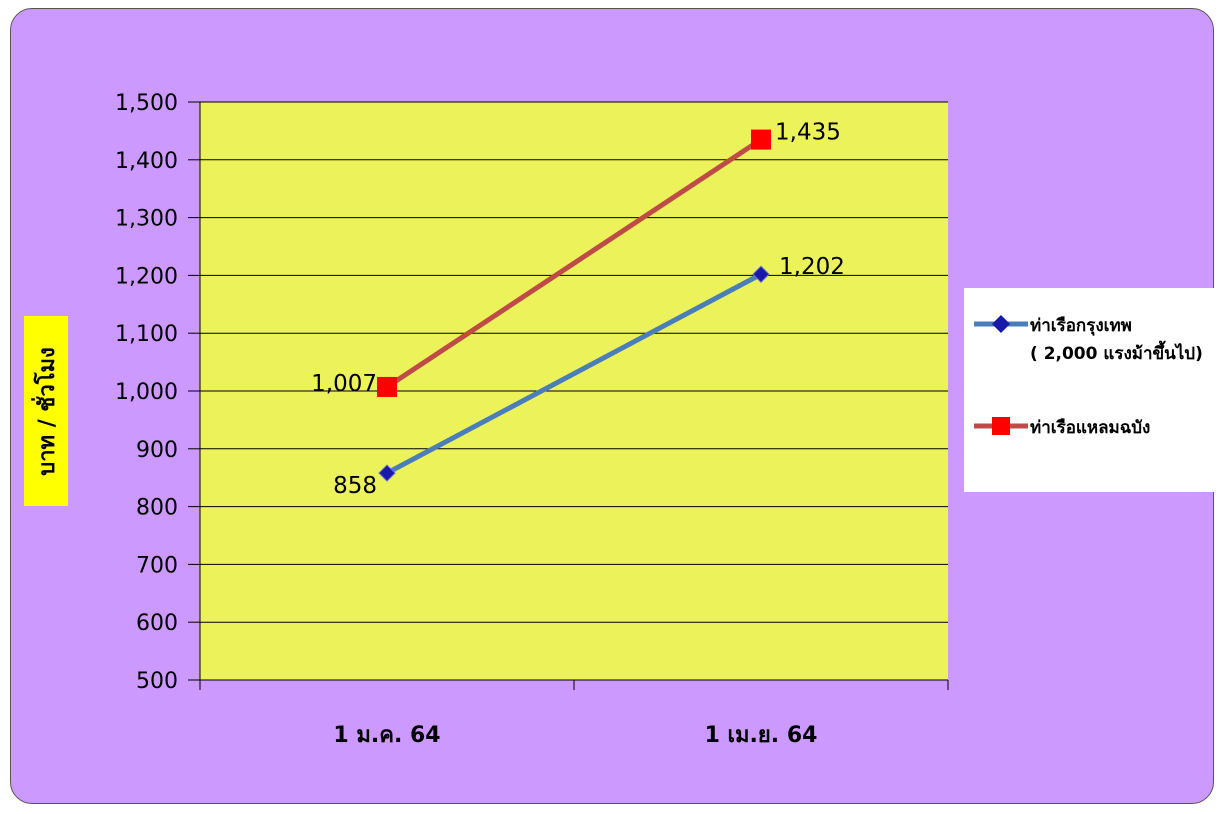  I want to click on data-label: 1,202, so click(812, 267).